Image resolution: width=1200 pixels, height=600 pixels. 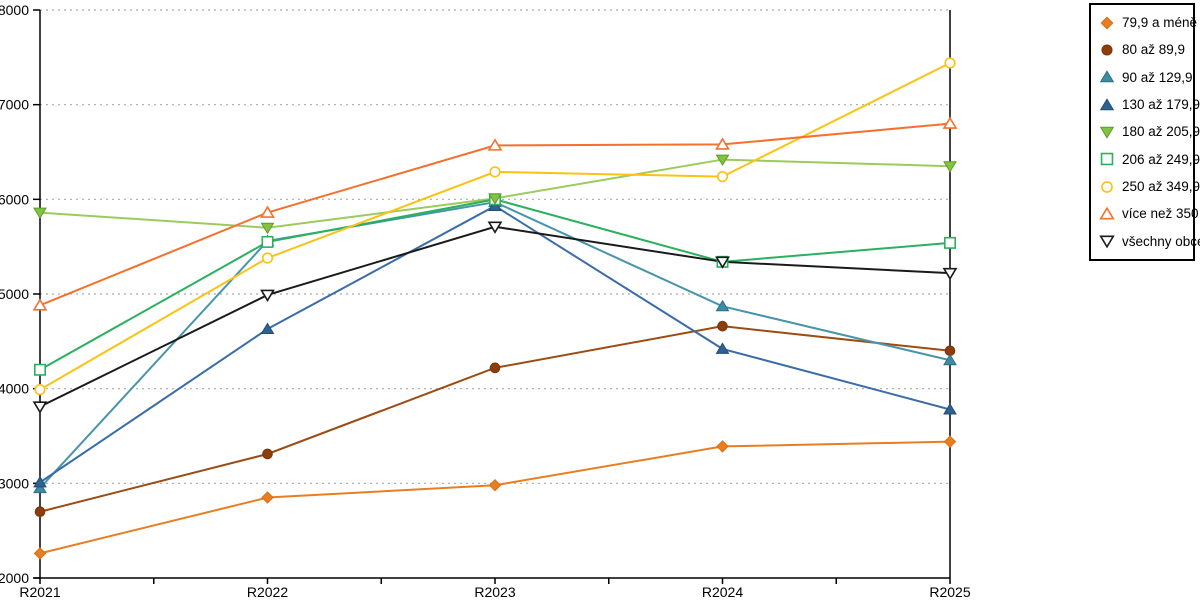 I want to click on y-tick-label: 3000, so click(x=14, y=483).